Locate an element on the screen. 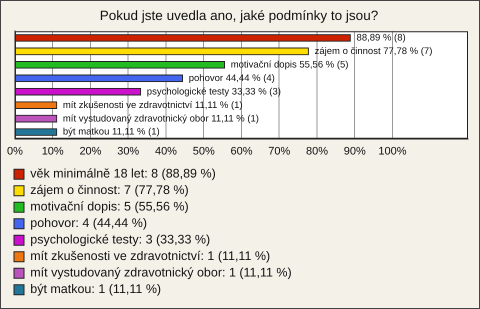 The width and height of the screenshot is (480, 309). x-tick-label: 40% is located at coordinates (166, 151).